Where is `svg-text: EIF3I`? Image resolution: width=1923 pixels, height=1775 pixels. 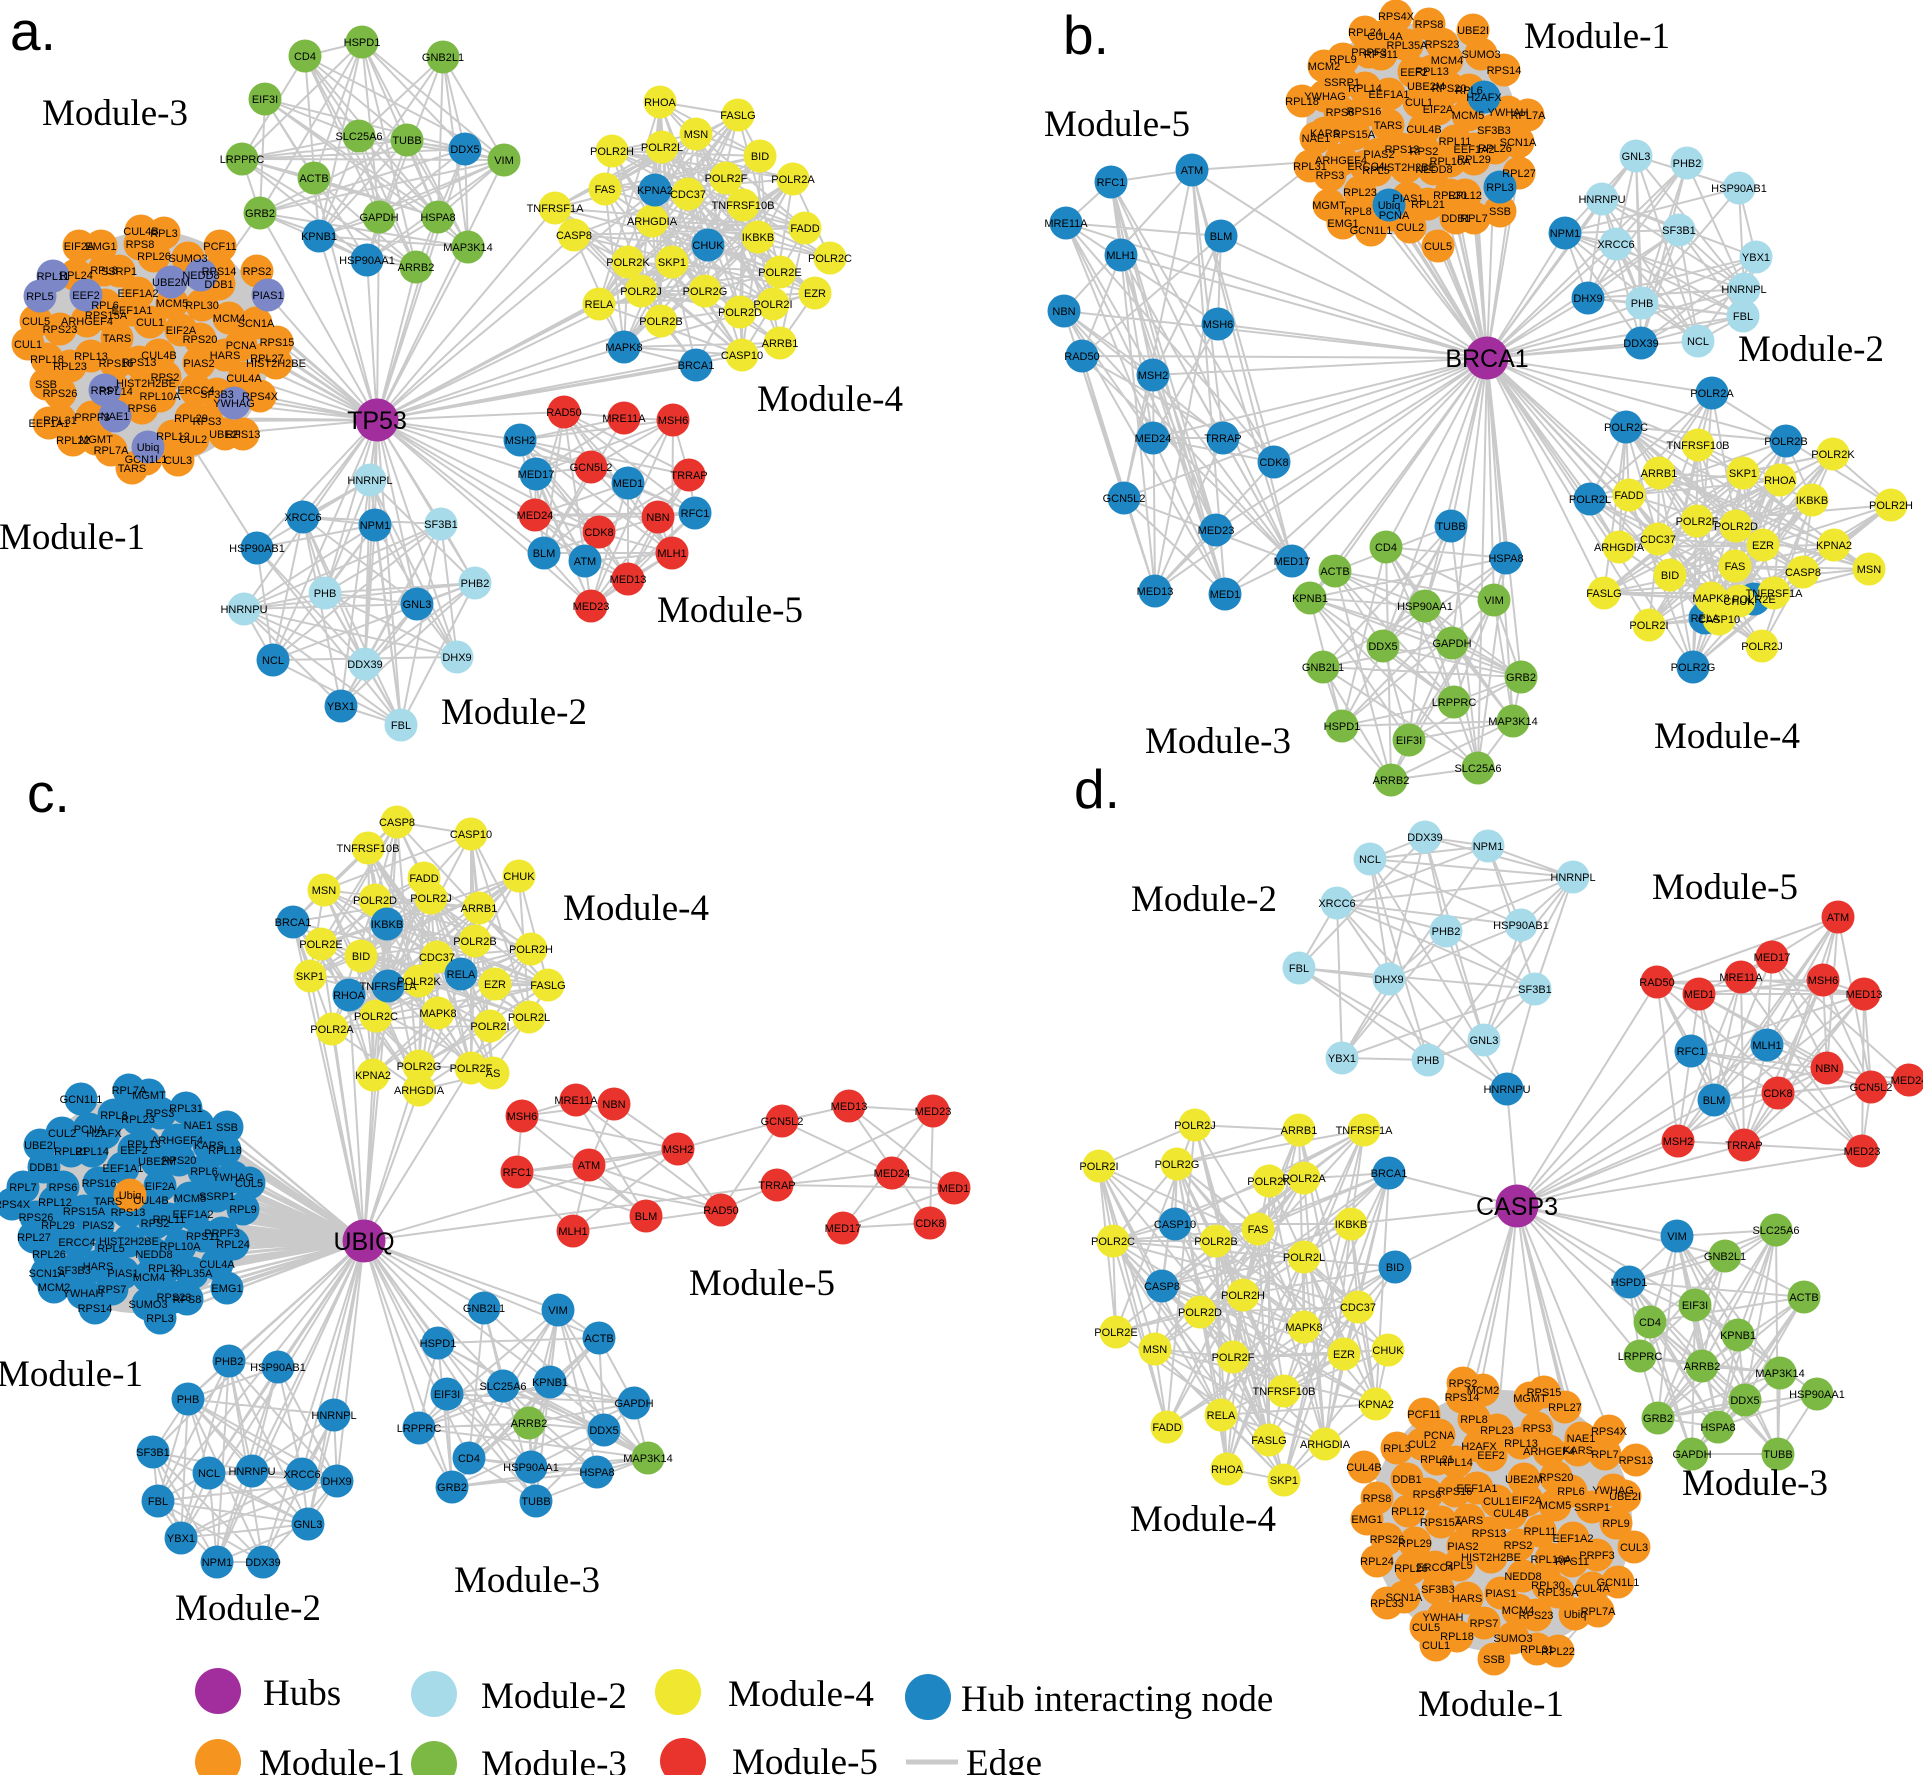
svg-text: EIF3I is located at coordinates (447, 1395).